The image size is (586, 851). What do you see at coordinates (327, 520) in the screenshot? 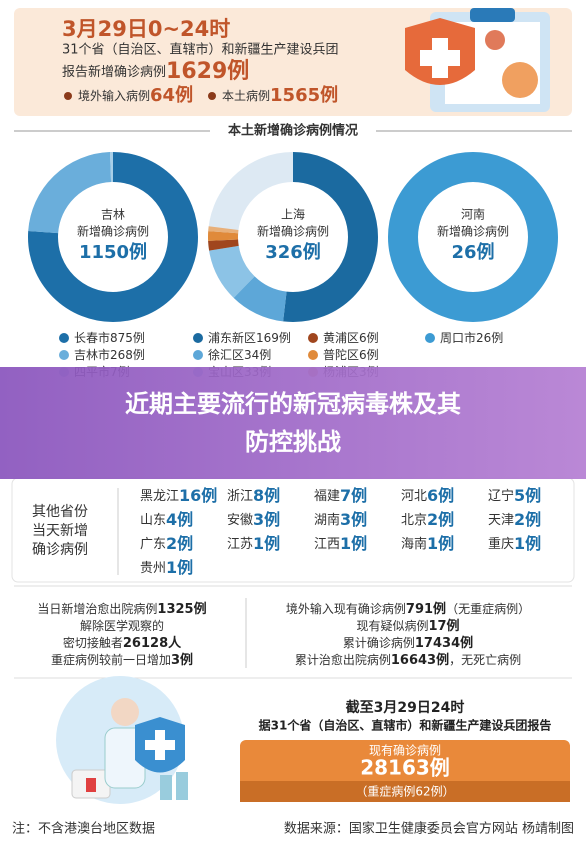
I see `province-name: 湖南` at bounding box center [327, 520].